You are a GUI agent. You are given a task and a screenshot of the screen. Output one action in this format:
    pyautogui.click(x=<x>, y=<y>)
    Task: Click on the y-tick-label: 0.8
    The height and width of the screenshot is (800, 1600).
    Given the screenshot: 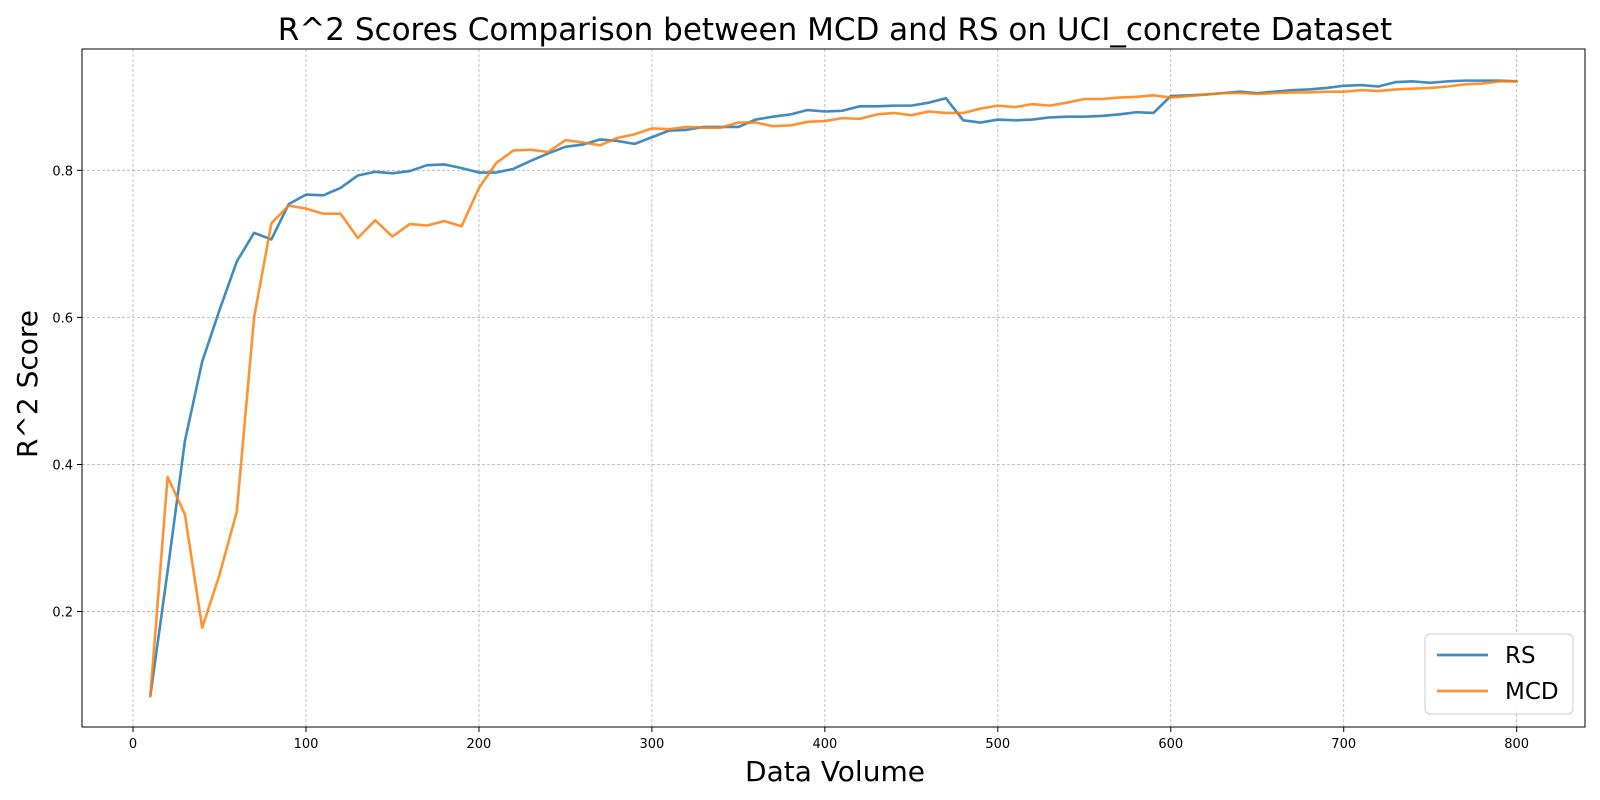 What is the action you would take?
    pyautogui.click(x=62, y=171)
    